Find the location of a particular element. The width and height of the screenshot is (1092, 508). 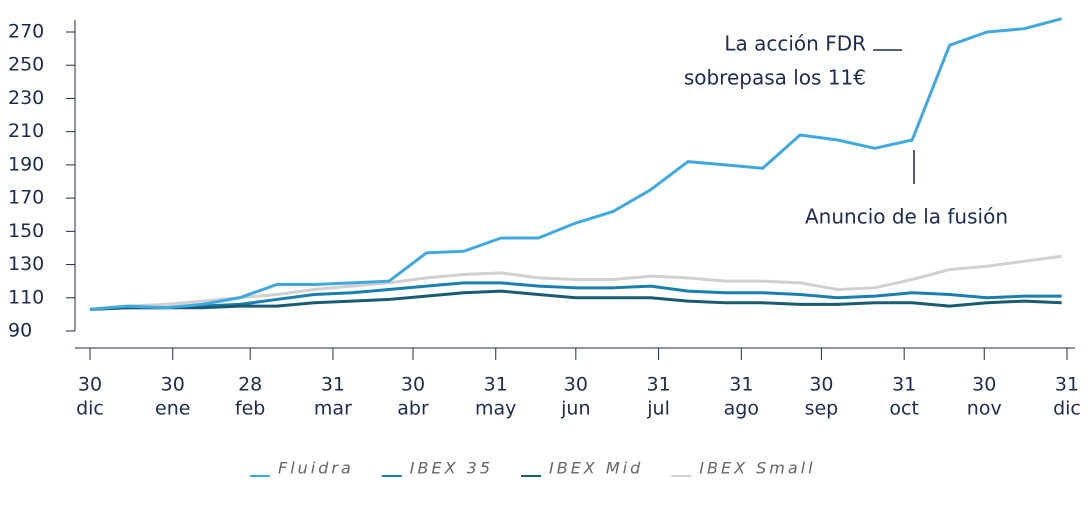

y-tick-label: 110 is located at coordinates (26, 297).